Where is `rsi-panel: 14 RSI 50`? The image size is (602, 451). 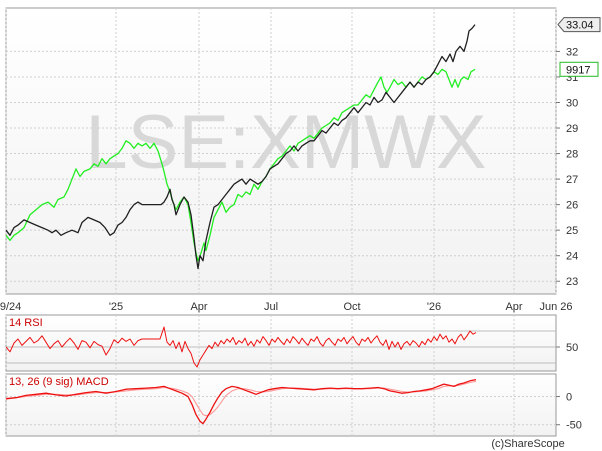
rsi-panel: 14 RSI 50 is located at coordinates (291, 343).